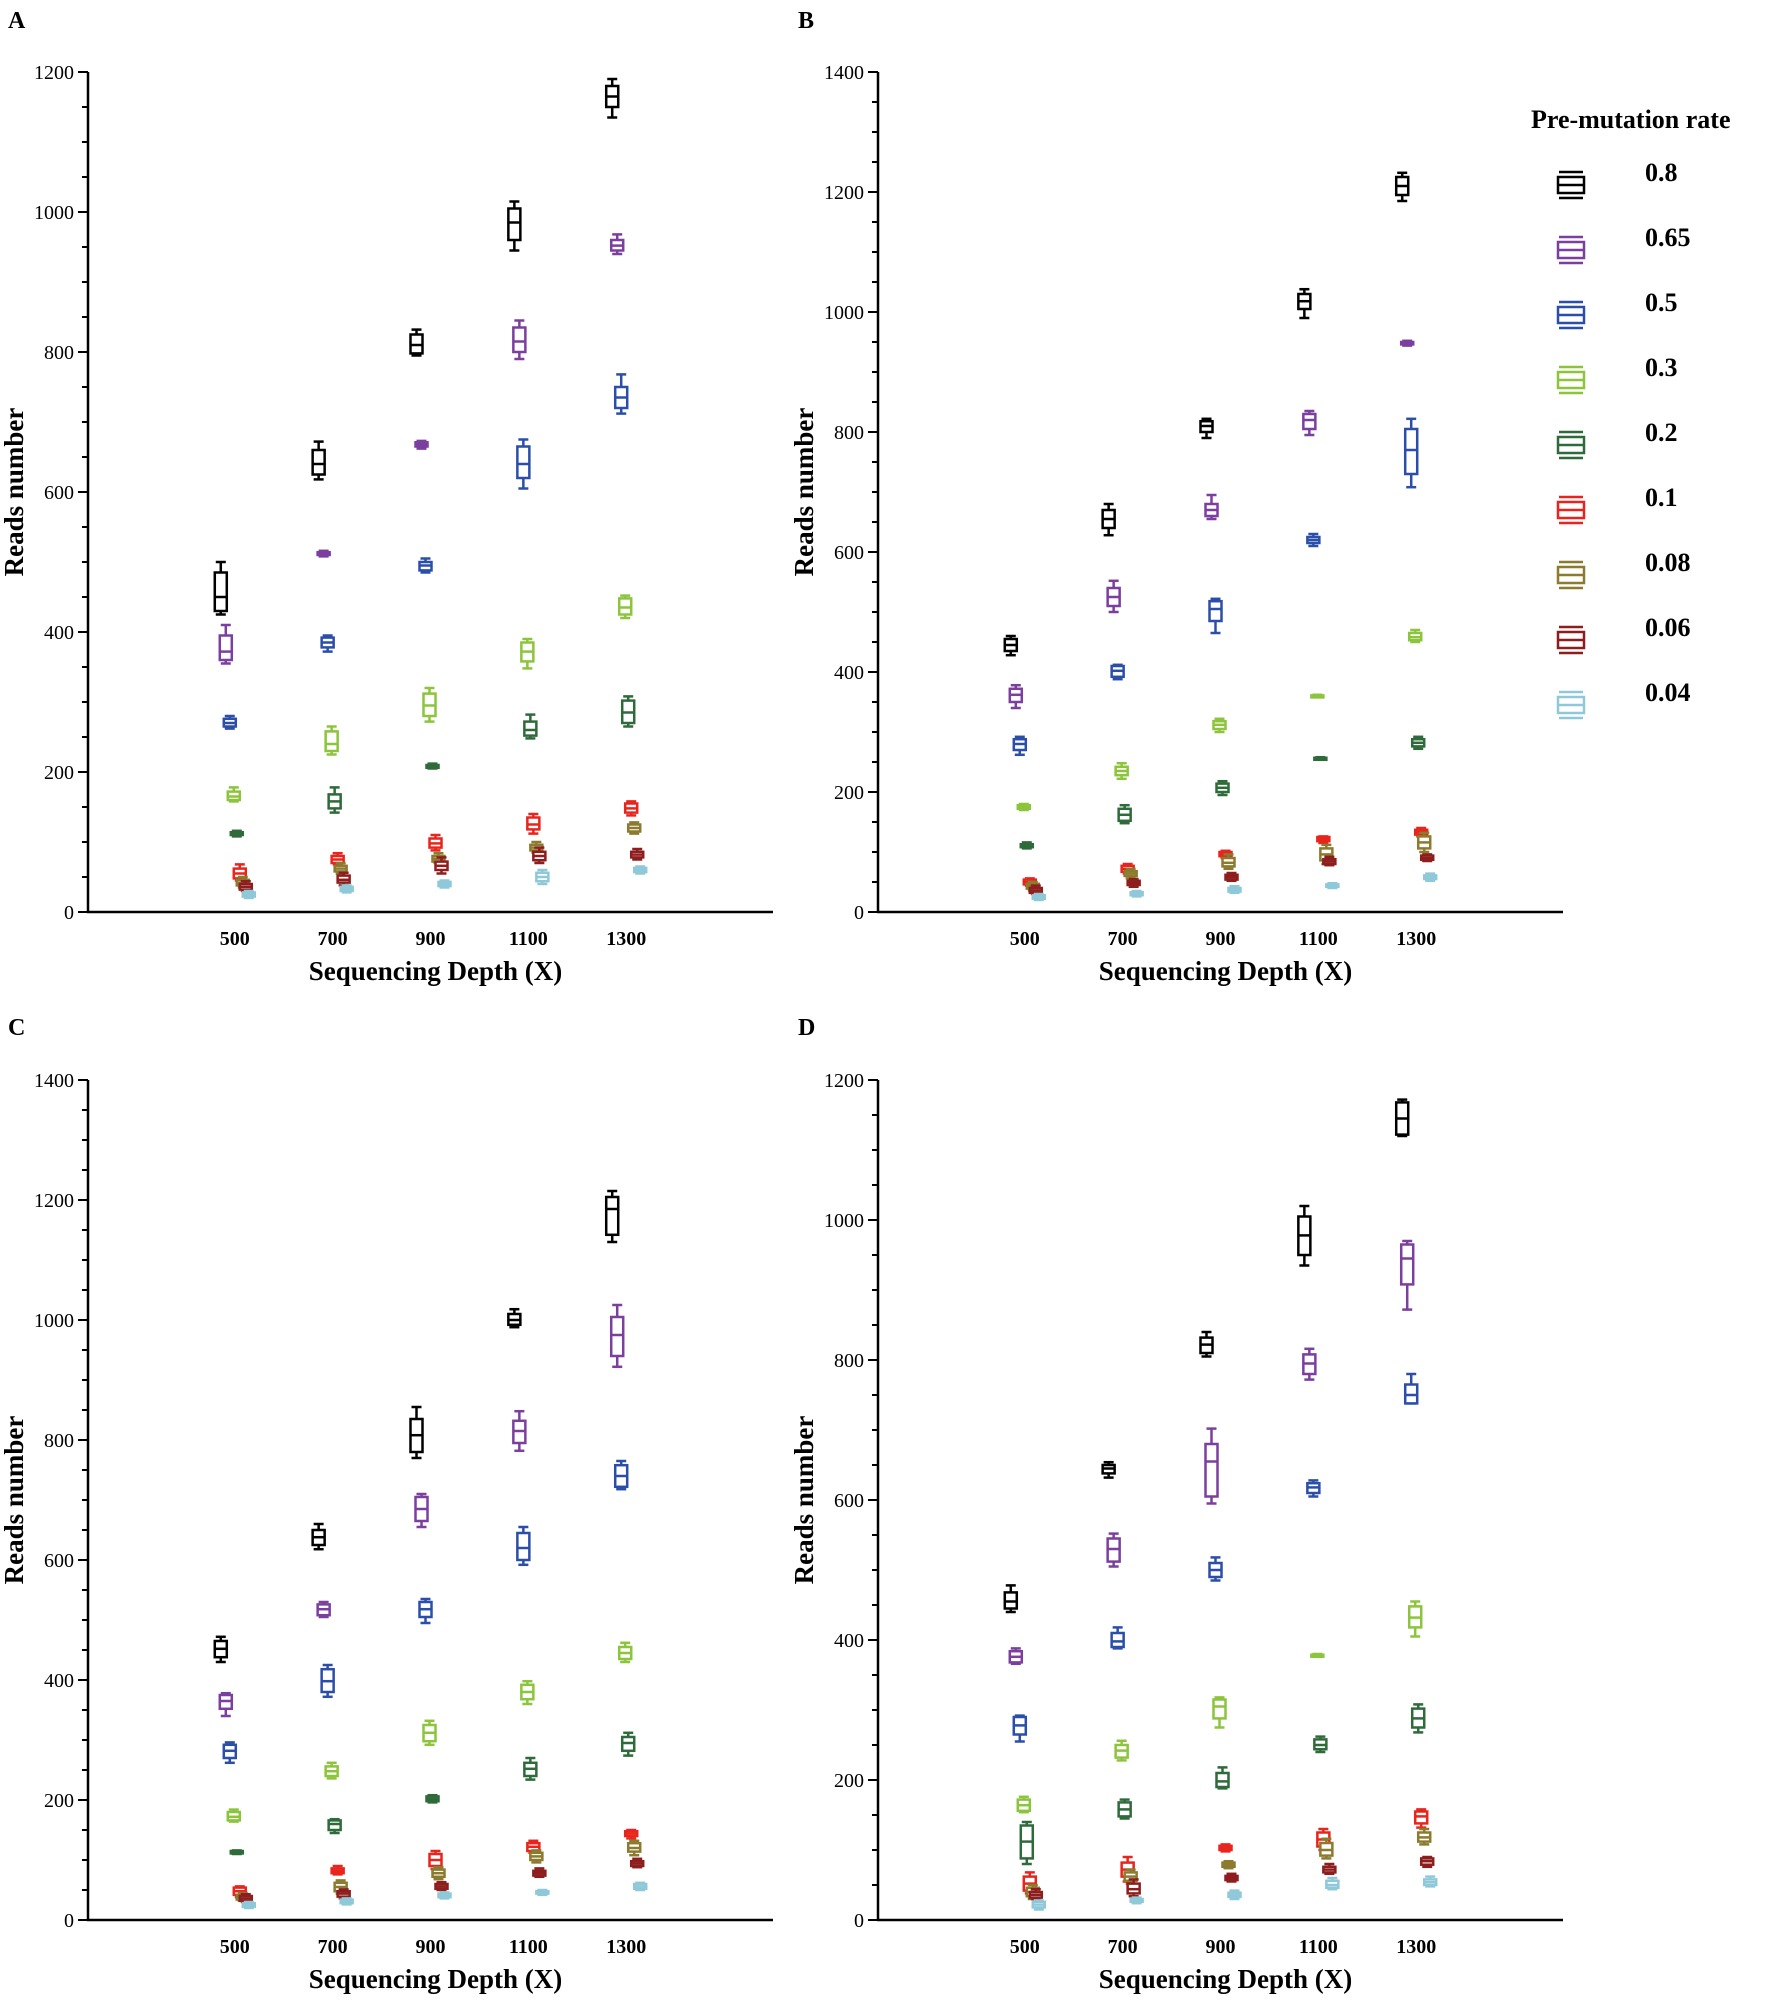 This screenshot has height=2003, width=1772. Describe the element at coordinates (844, 313) in the screenshot. I see `y-tick-label: 1000` at that location.